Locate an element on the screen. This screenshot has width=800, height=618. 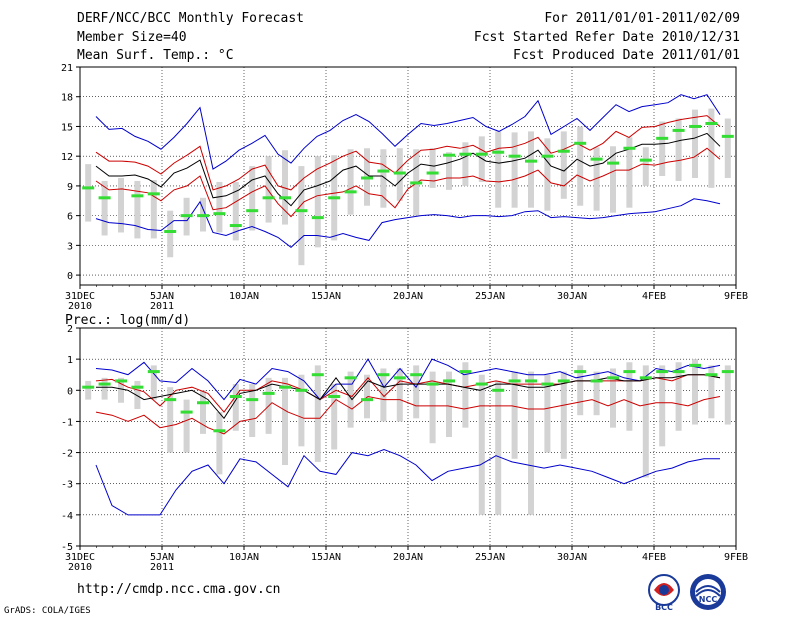
bcc-logo-text: BCC is located at coordinates (664, 607).